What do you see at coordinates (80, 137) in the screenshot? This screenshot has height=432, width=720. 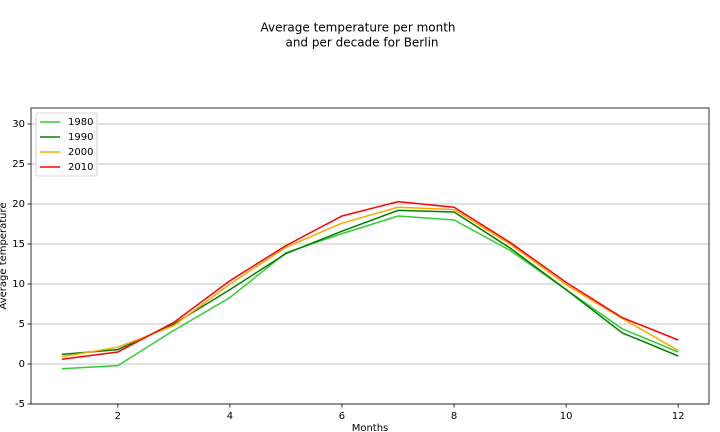 I see `legend-label: 1990` at bounding box center [80, 137].